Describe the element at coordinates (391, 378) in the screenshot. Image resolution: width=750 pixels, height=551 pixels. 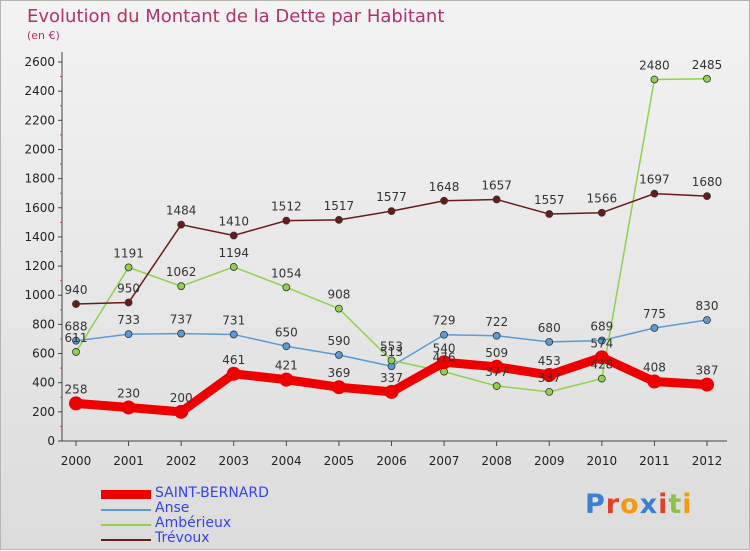
I see `data-label-saintbernard: 337` at that location.